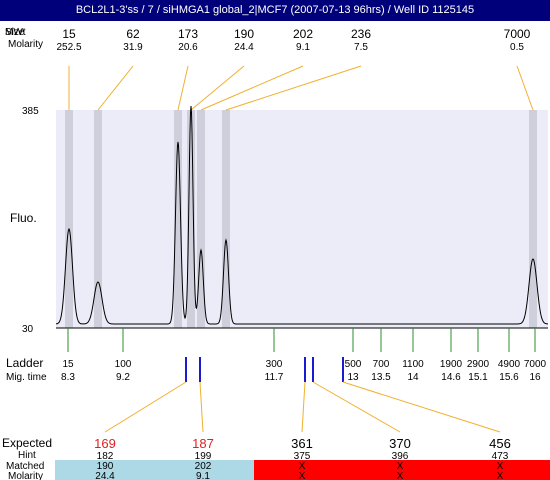  What do you see at coordinates (535, 377) in the screenshot?
I see `ladder-mig-time-label: 16` at bounding box center [535, 377].